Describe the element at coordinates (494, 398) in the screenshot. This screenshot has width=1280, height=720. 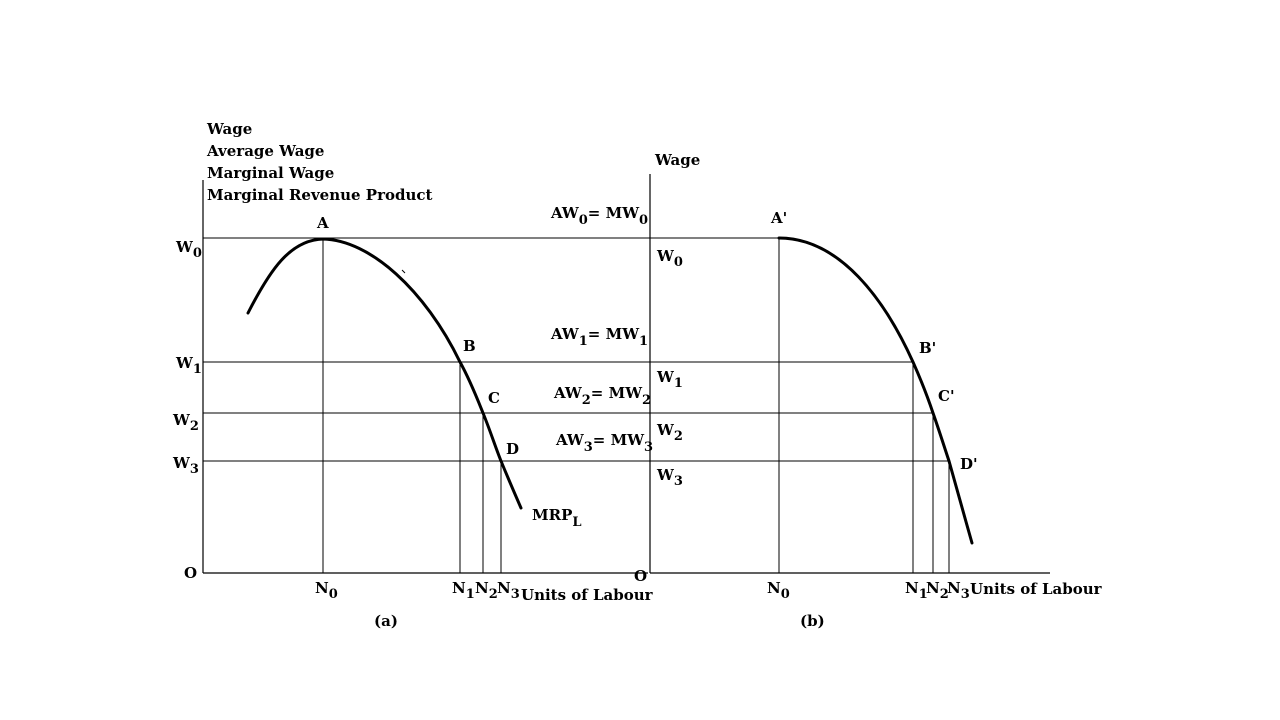
I see `point-c-label: C` at that location.